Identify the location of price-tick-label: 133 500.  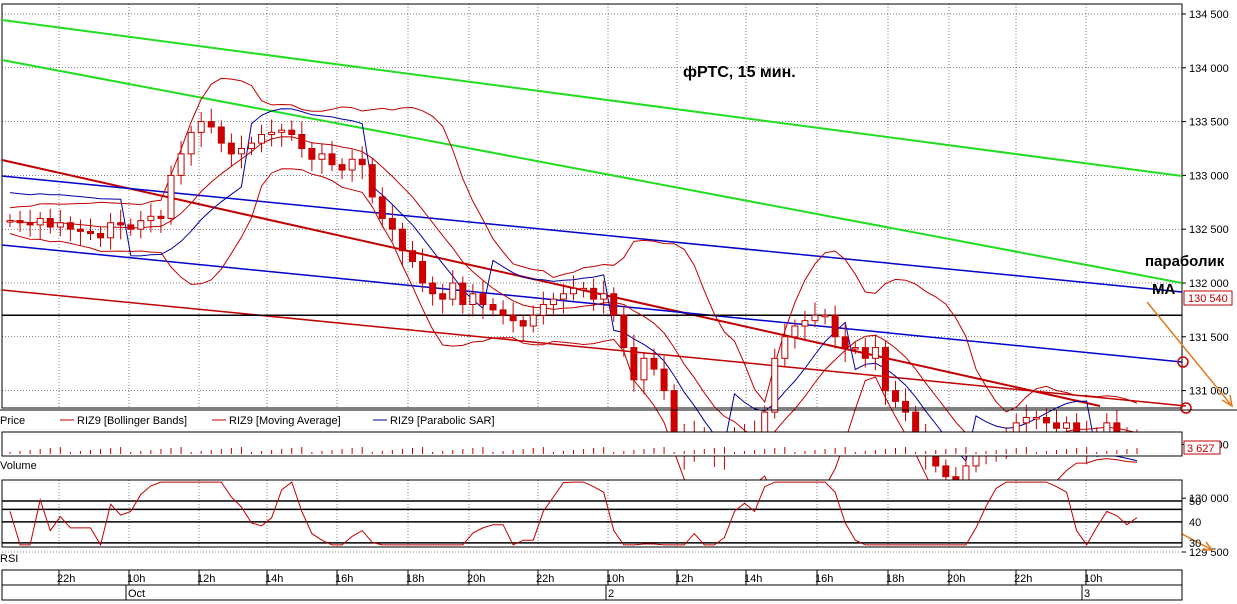
(1209, 123).